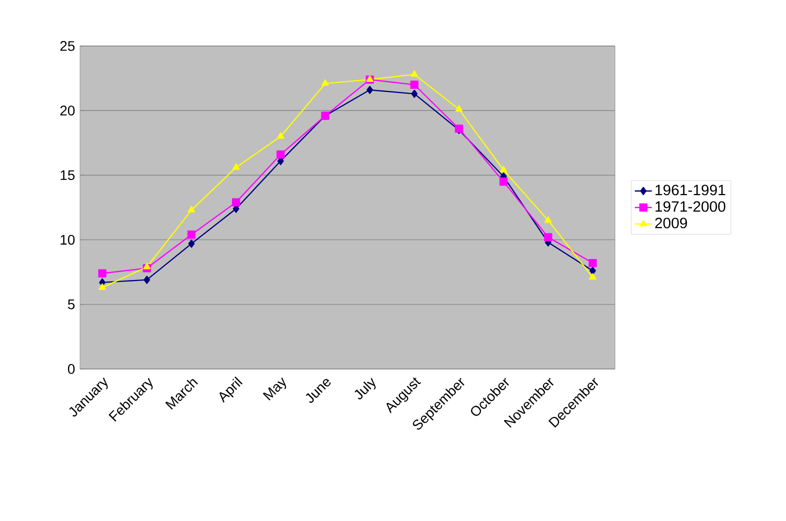 The width and height of the screenshot is (786, 521). Describe the element at coordinates (67, 111) in the screenshot. I see `y-tick-label: 20` at that location.